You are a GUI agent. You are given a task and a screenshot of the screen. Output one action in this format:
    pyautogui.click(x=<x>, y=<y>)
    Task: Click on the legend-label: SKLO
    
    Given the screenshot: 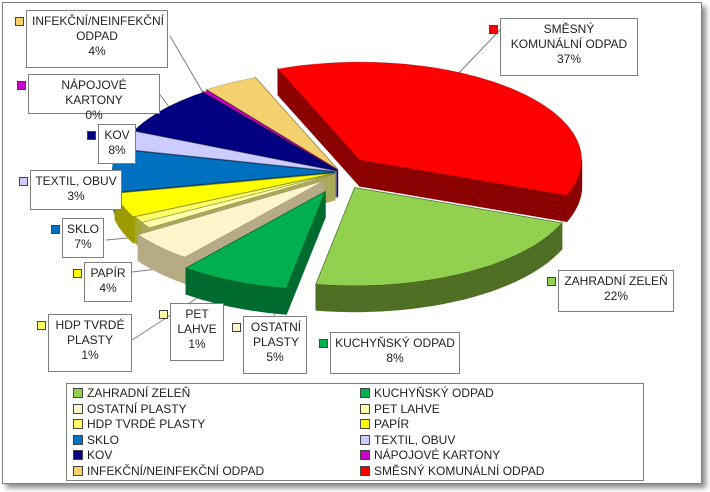 What is the action you would take?
    pyautogui.click(x=103, y=439)
    